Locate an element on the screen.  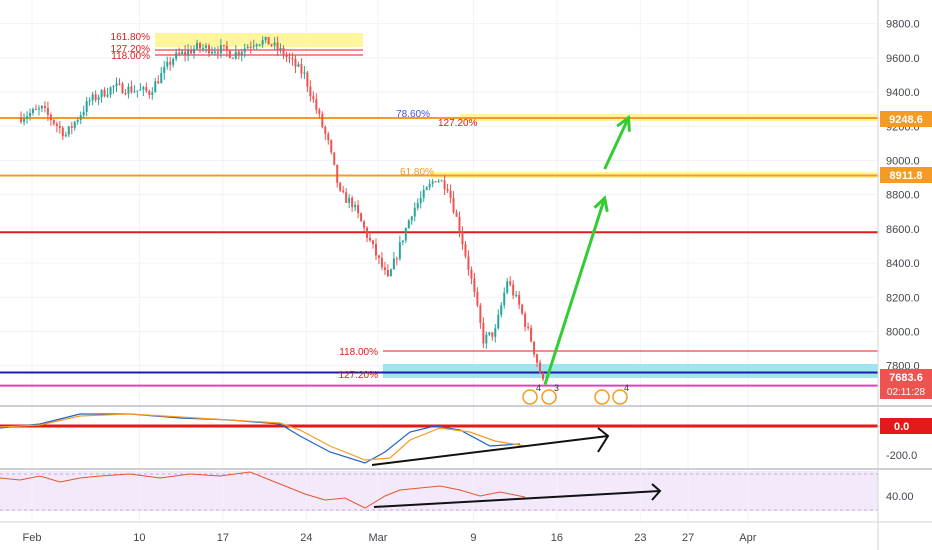
projection-arrowhead is located at coordinates (623, 123).